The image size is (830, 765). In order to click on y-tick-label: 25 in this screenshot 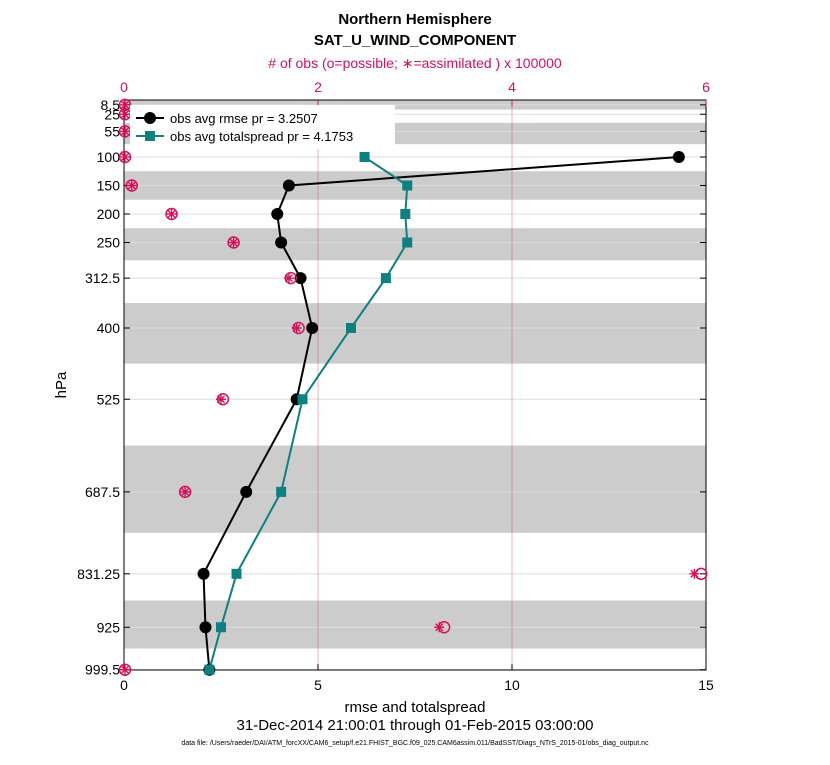, I will do `click(112, 114)`.